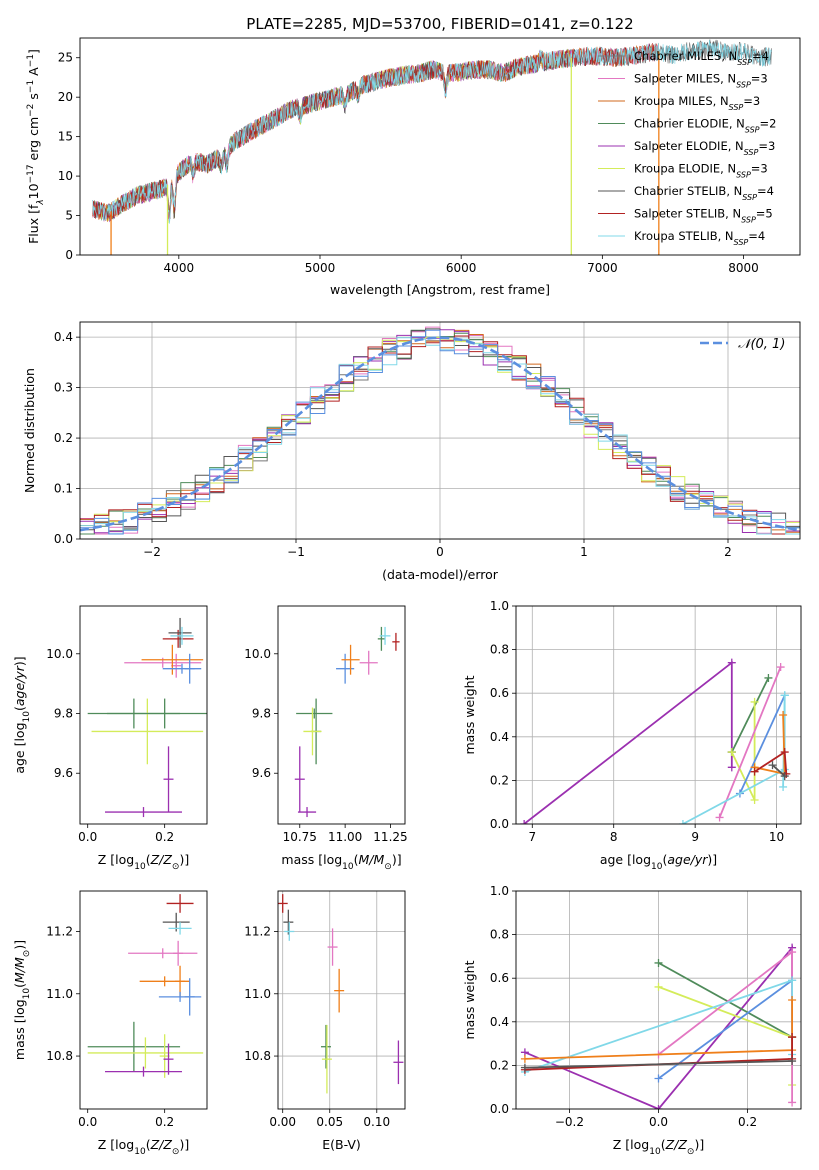 This screenshot has height=1170, width=819. I want to click on y-tick-label: 20, so click(65, 97).